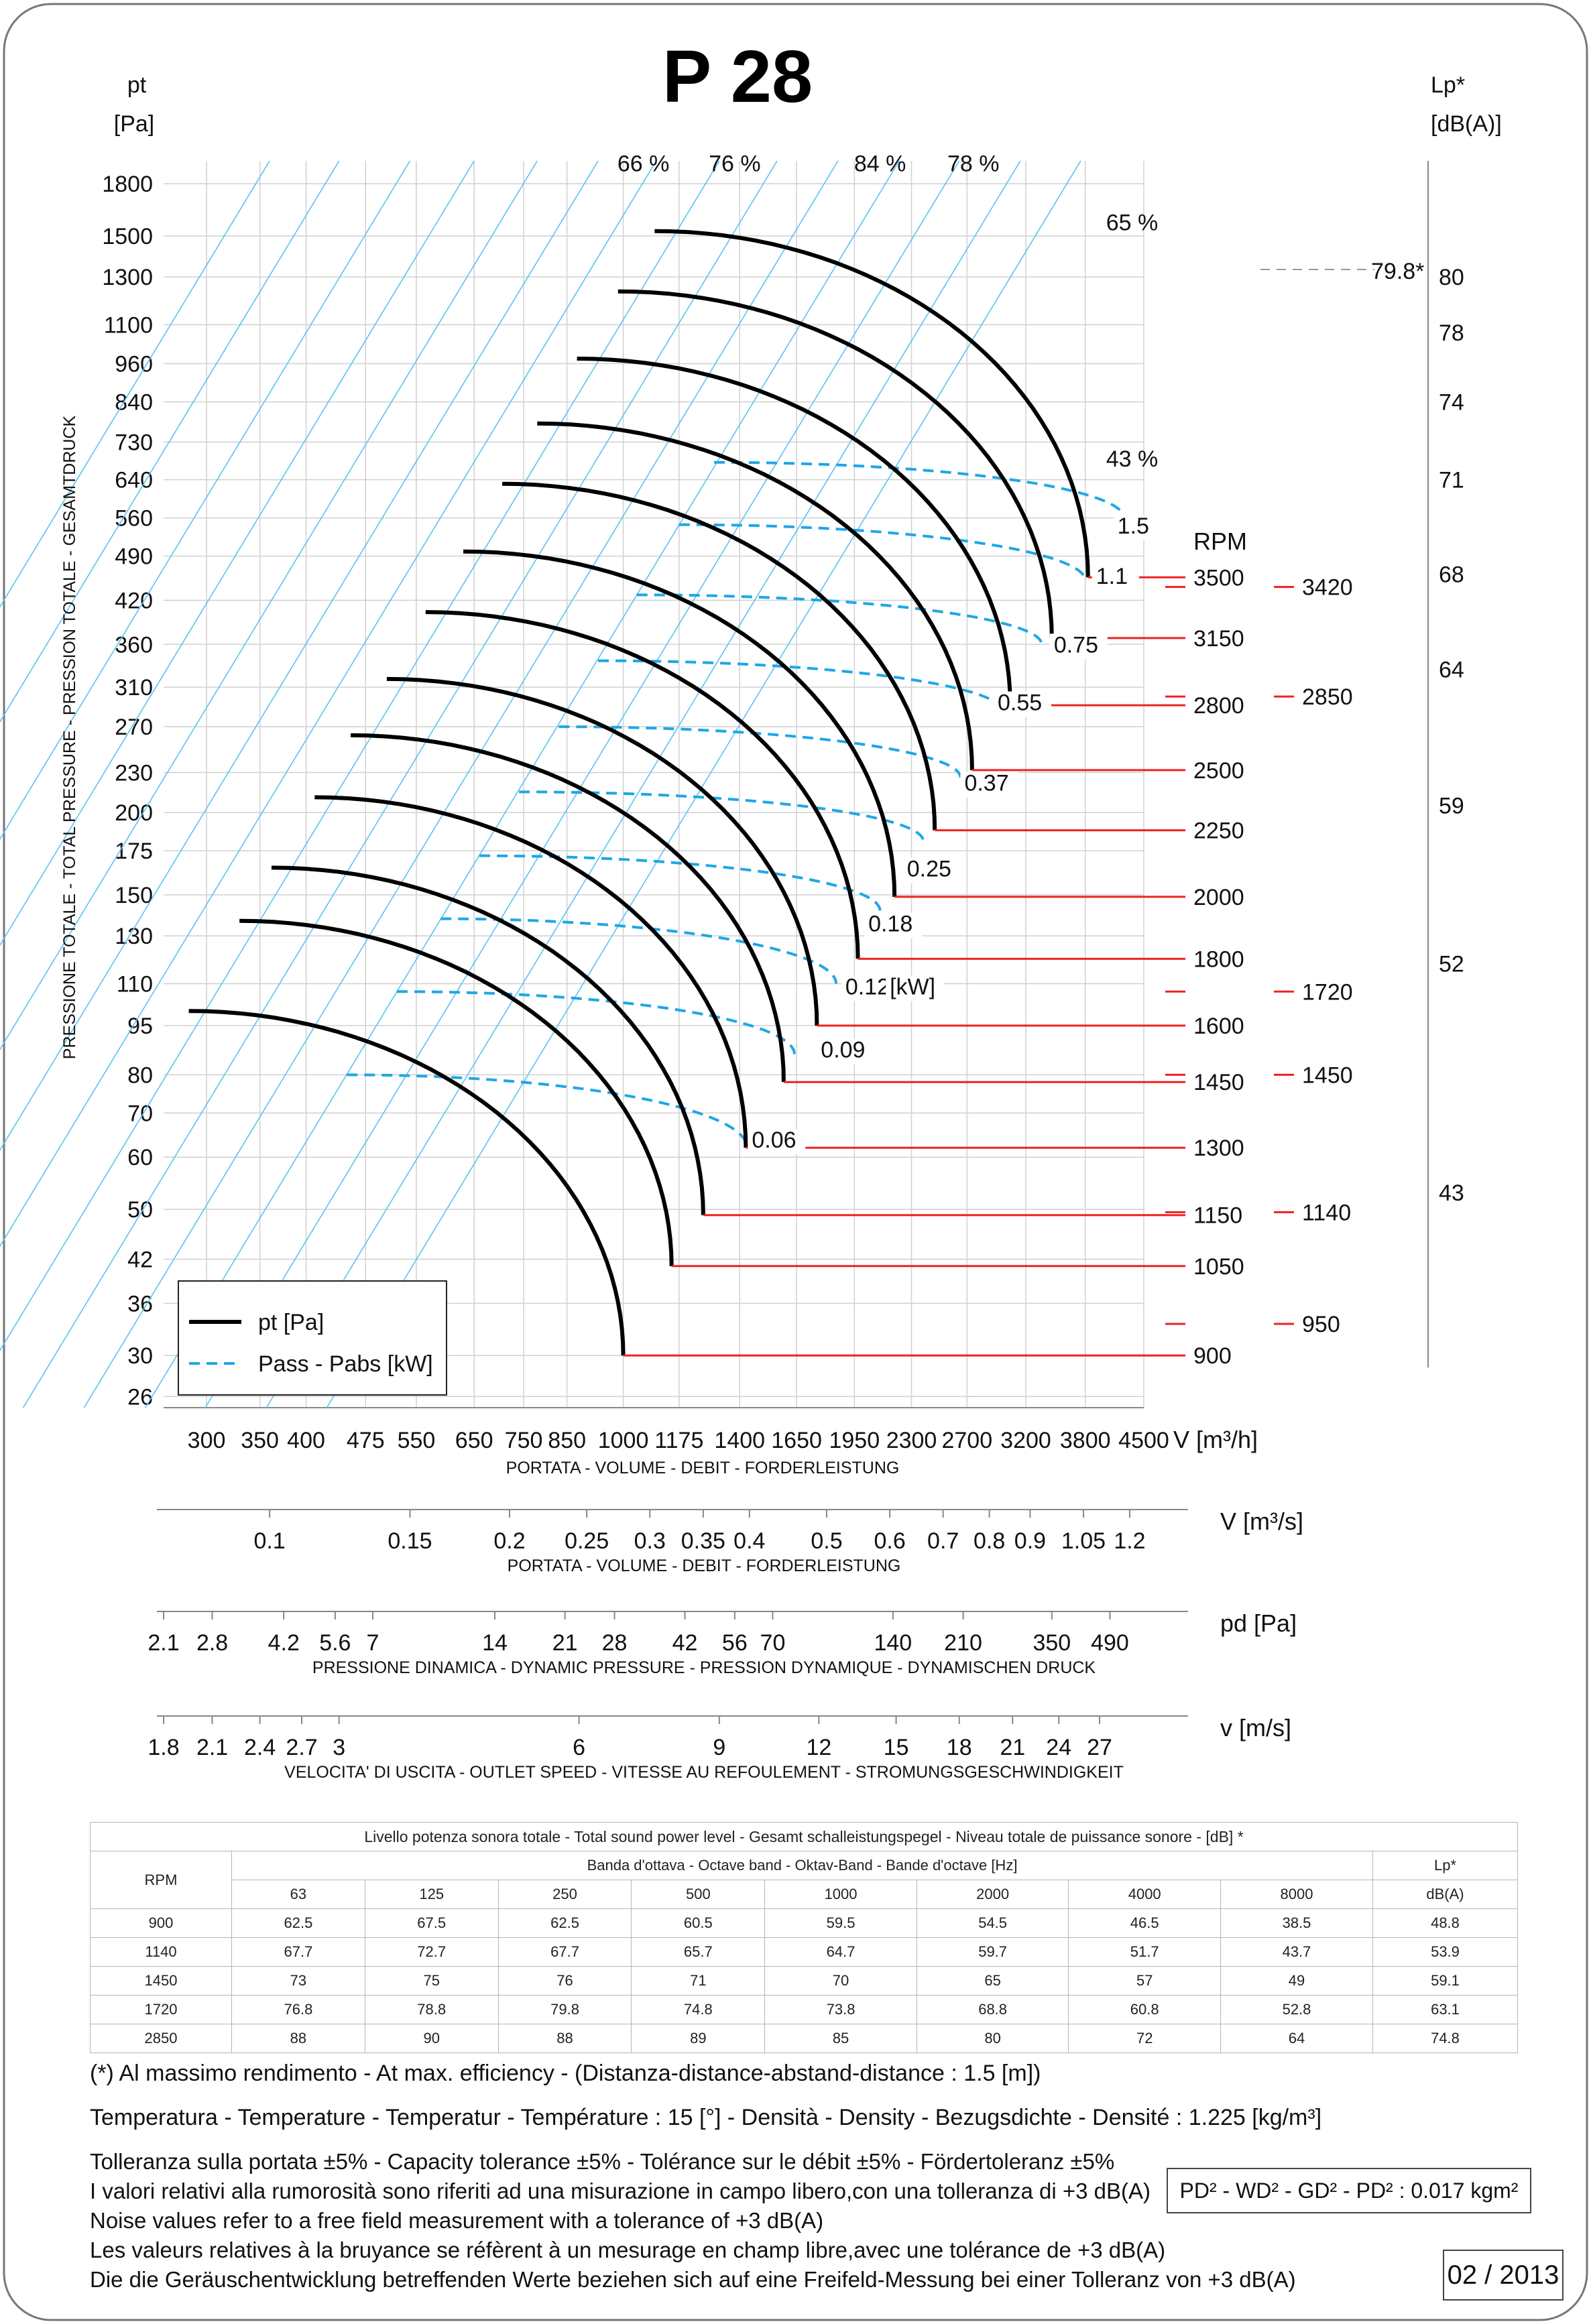  Describe the element at coordinates (1448, 85) in the screenshot. I see `lp-axis-title: Lp*` at that location.